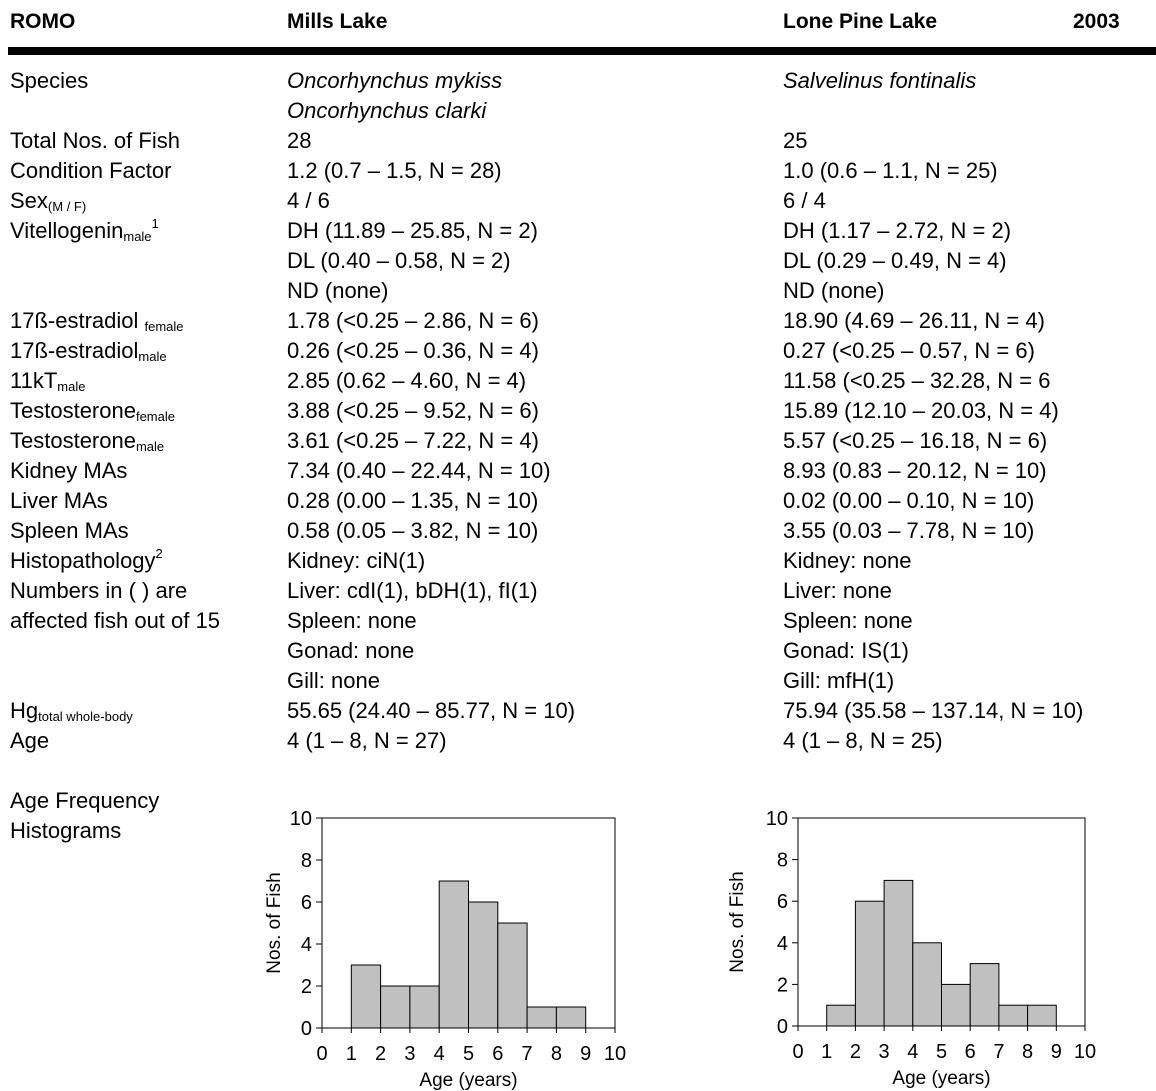  Describe the element at coordinates (387, 110) in the screenshot. I see `lake1-species-2: Oncorhynchus clarki` at that location.